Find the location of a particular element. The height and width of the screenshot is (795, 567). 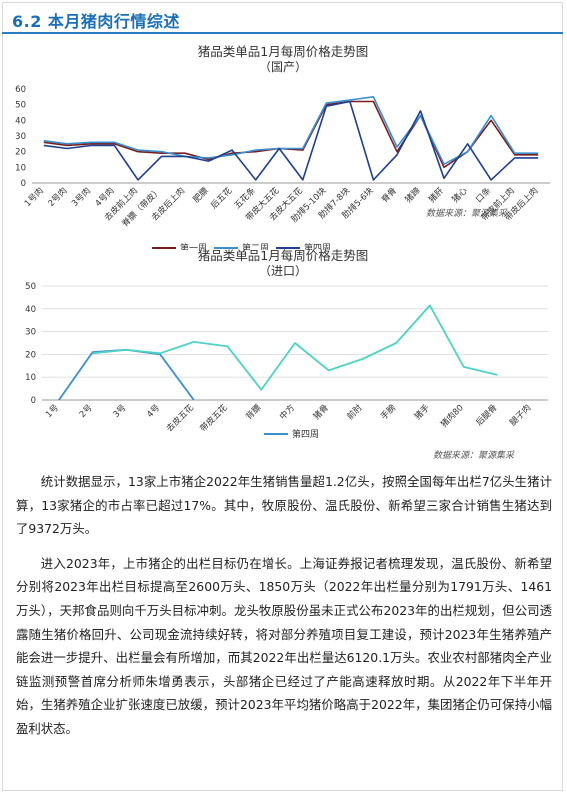

legend-label: 第一周 is located at coordinates (193, 246).